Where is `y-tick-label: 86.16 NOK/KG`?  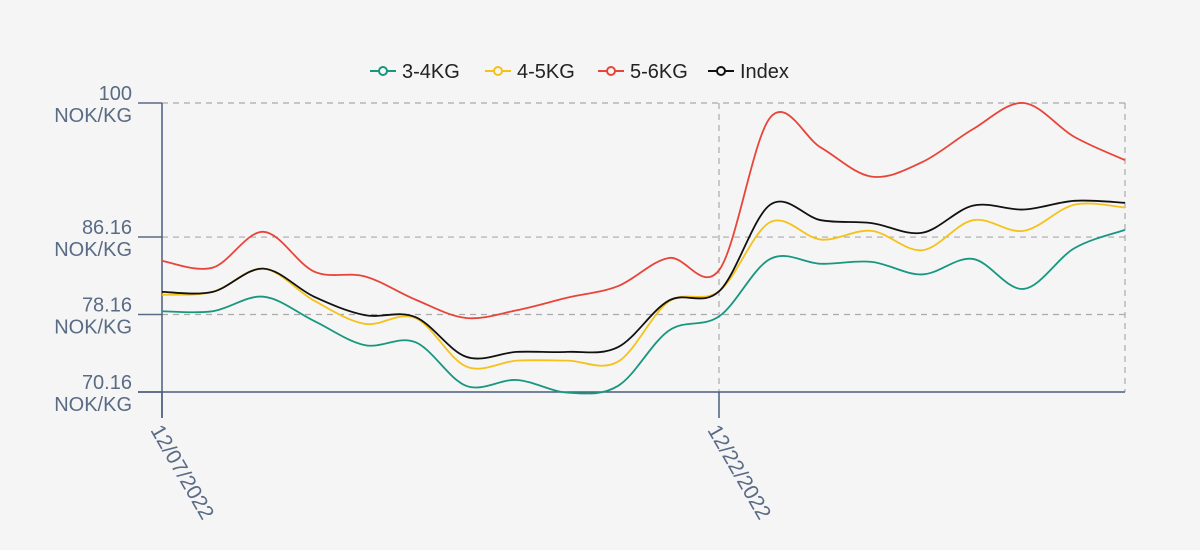
y-tick-label: 86.16 NOK/KG is located at coordinates (93, 239).